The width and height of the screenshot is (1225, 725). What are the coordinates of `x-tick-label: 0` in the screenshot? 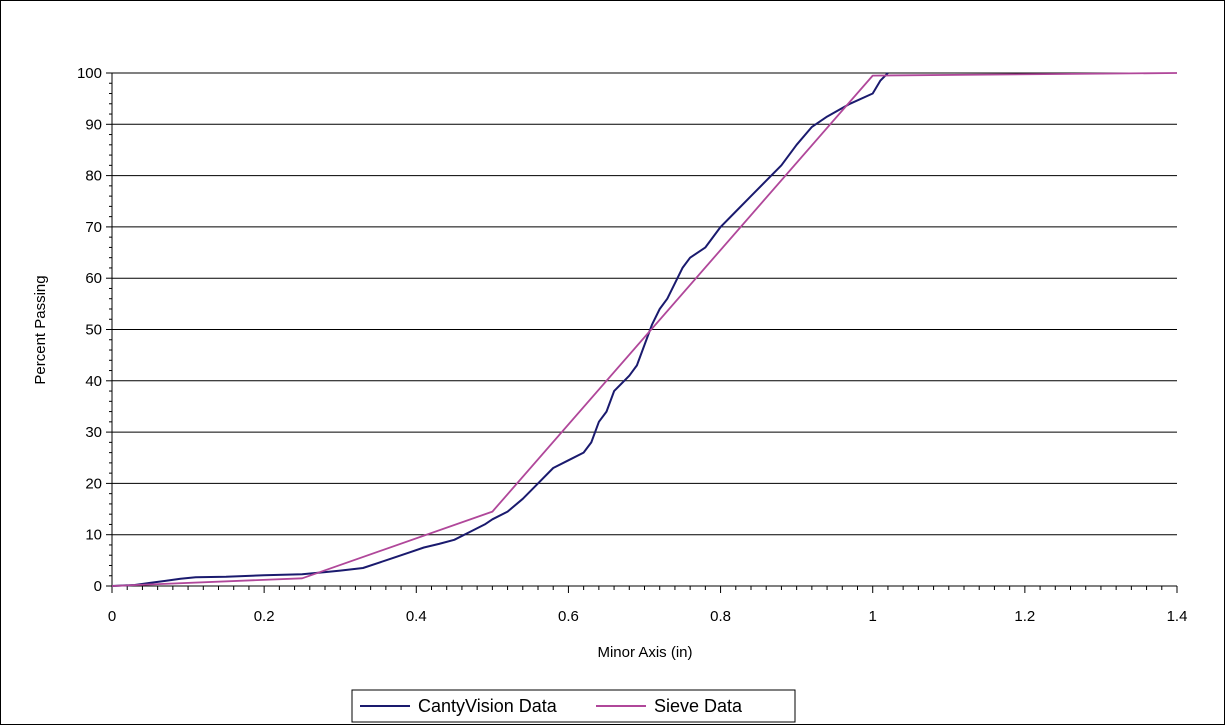 It's located at (112, 616).